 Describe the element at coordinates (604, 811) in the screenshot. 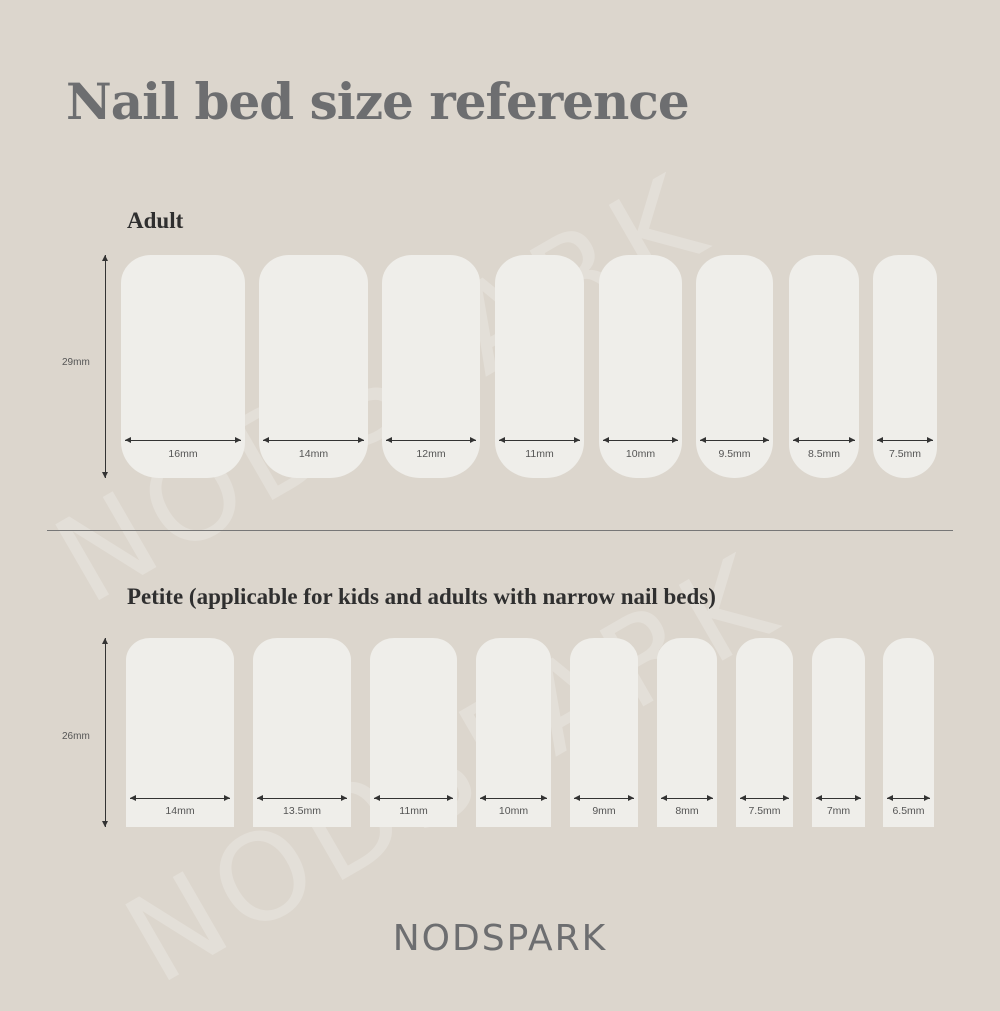

I see `width-label: 9mm` at that location.